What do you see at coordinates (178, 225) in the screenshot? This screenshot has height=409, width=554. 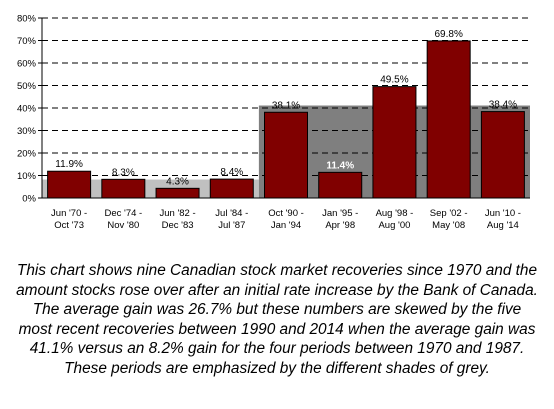 I see `x-tick-label: Dec '83` at bounding box center [178, 225].